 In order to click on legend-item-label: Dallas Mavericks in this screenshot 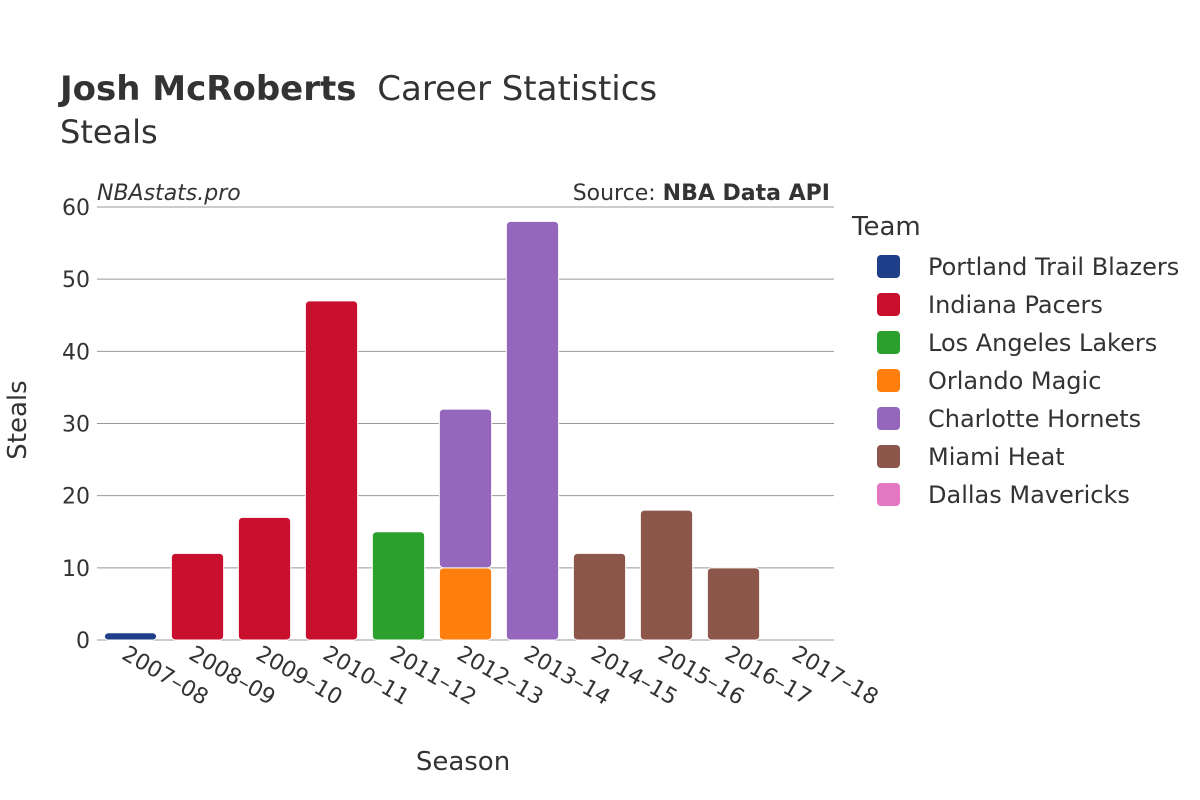, I will do `click(1029, 495)`.